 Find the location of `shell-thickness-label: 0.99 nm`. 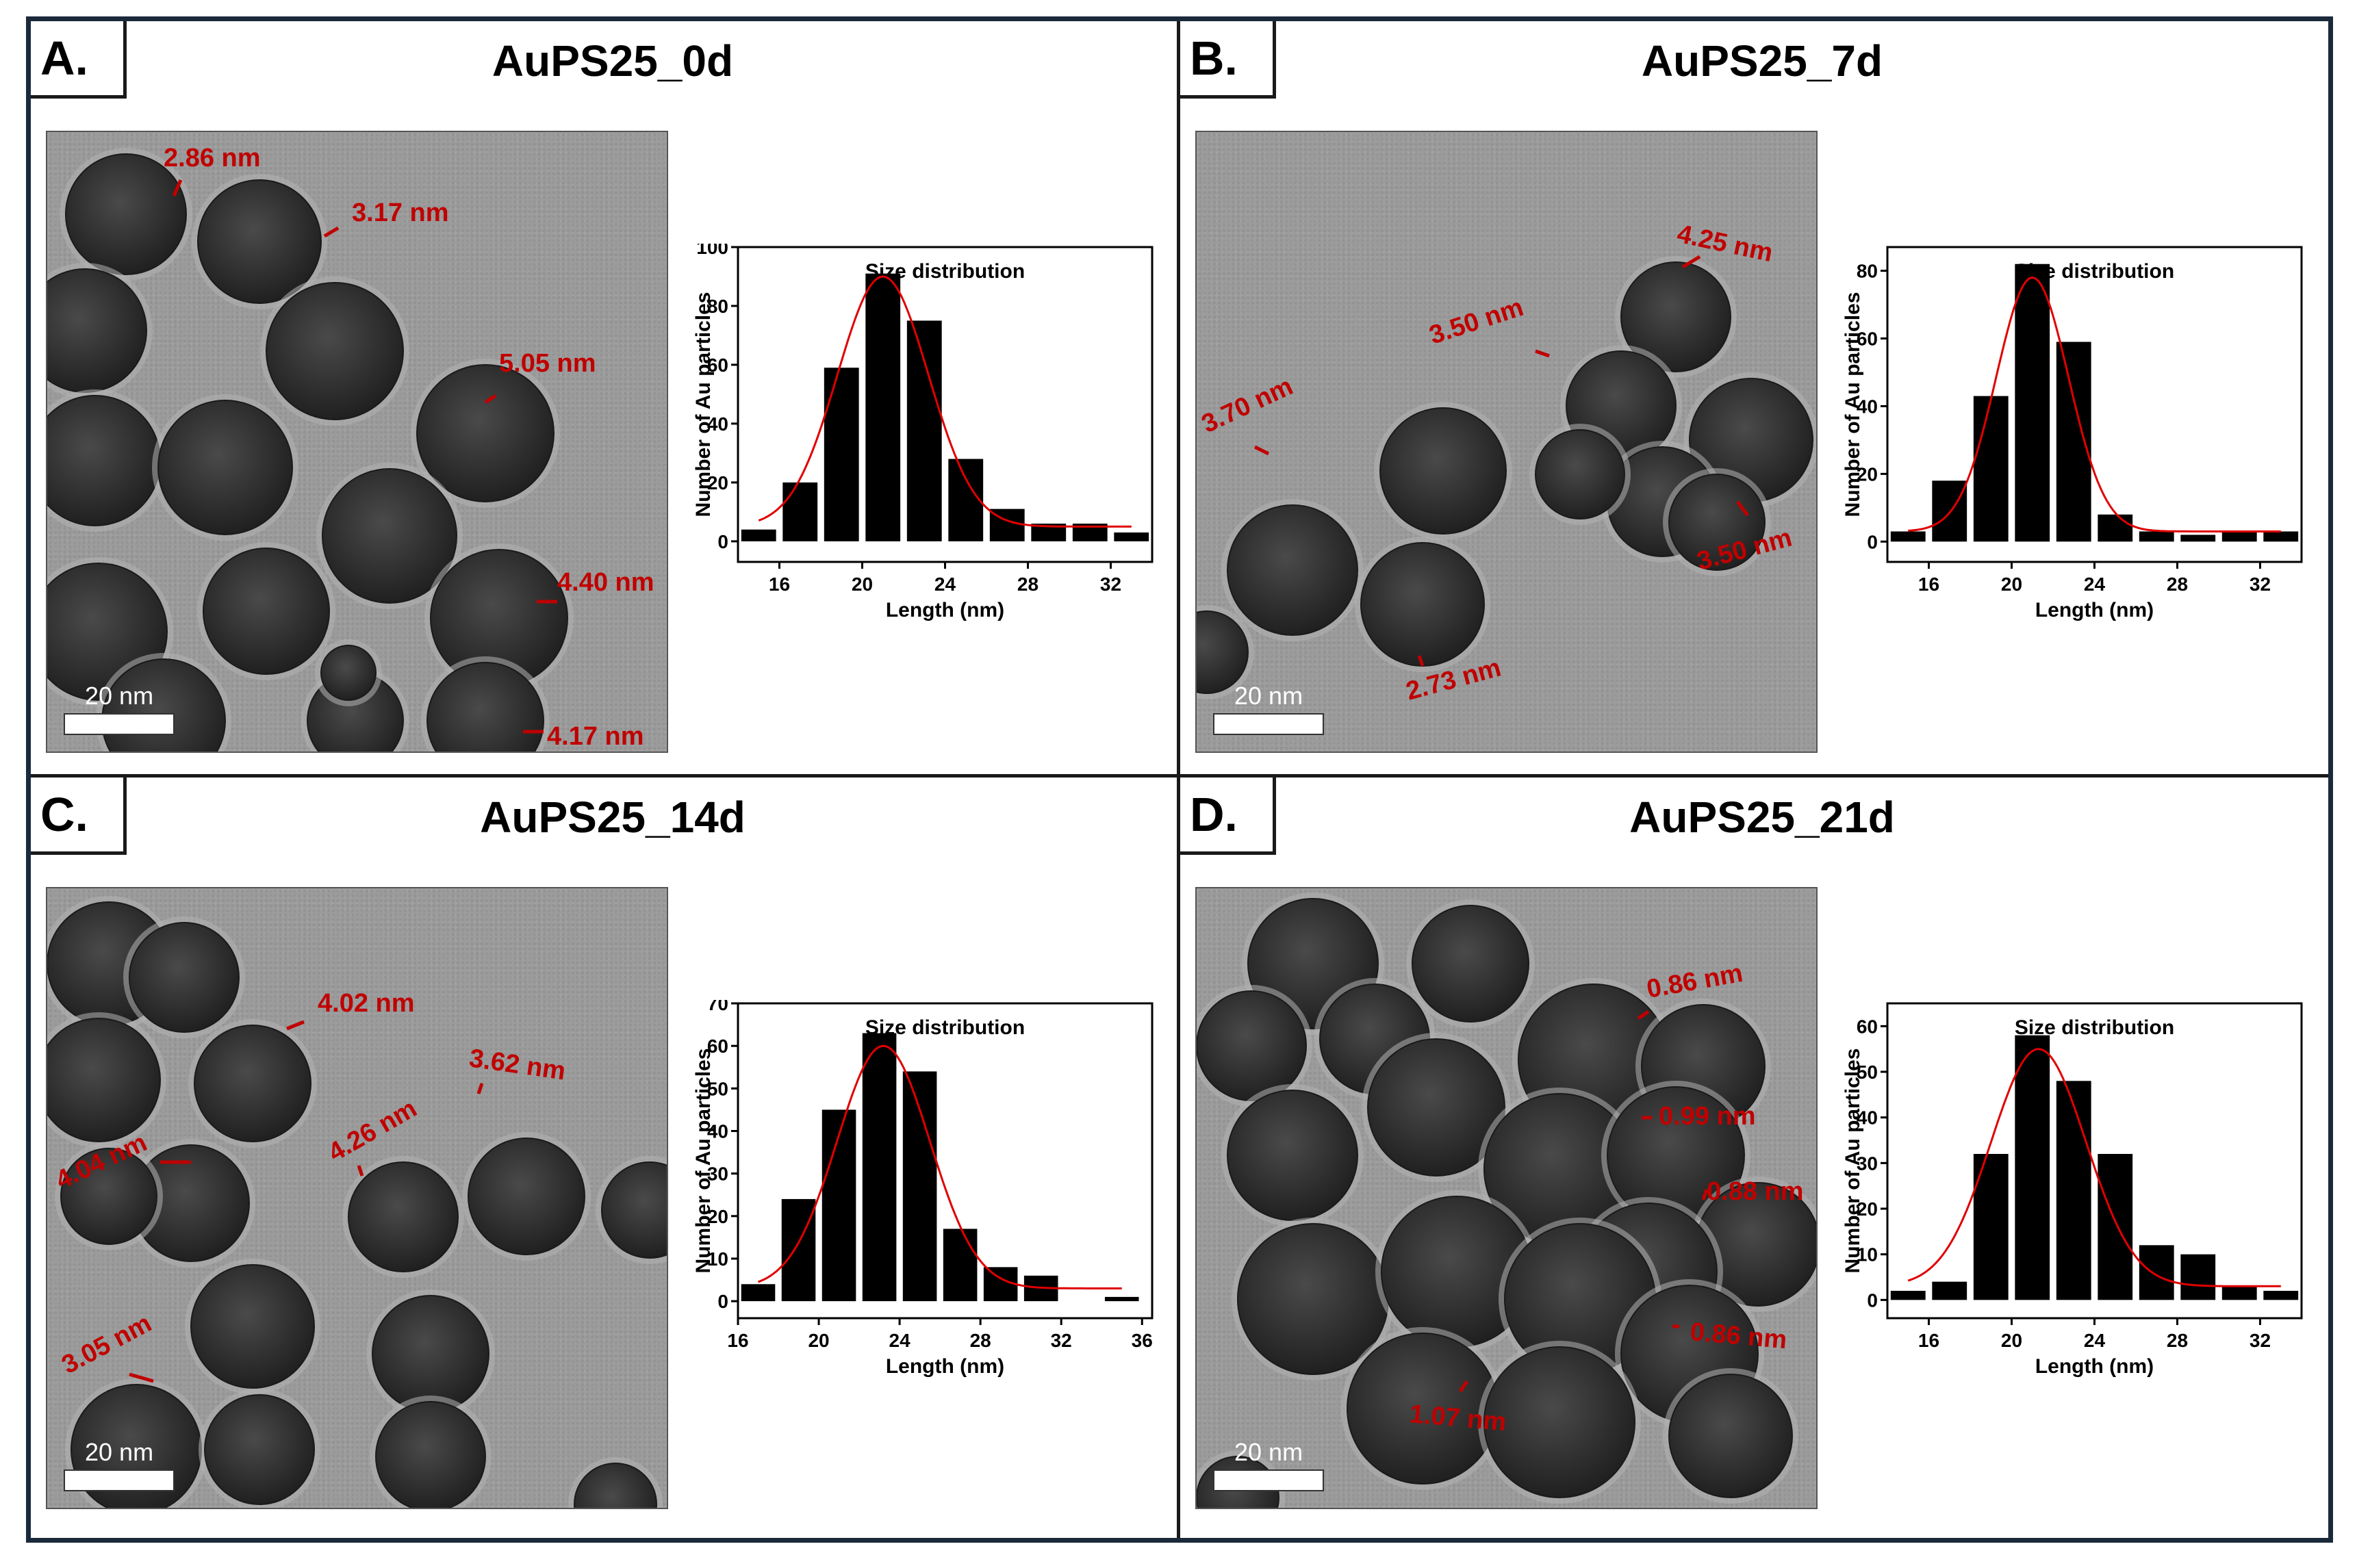

shell-thickness-label: 0.99 nm is located at coordinates (1708, 1116).